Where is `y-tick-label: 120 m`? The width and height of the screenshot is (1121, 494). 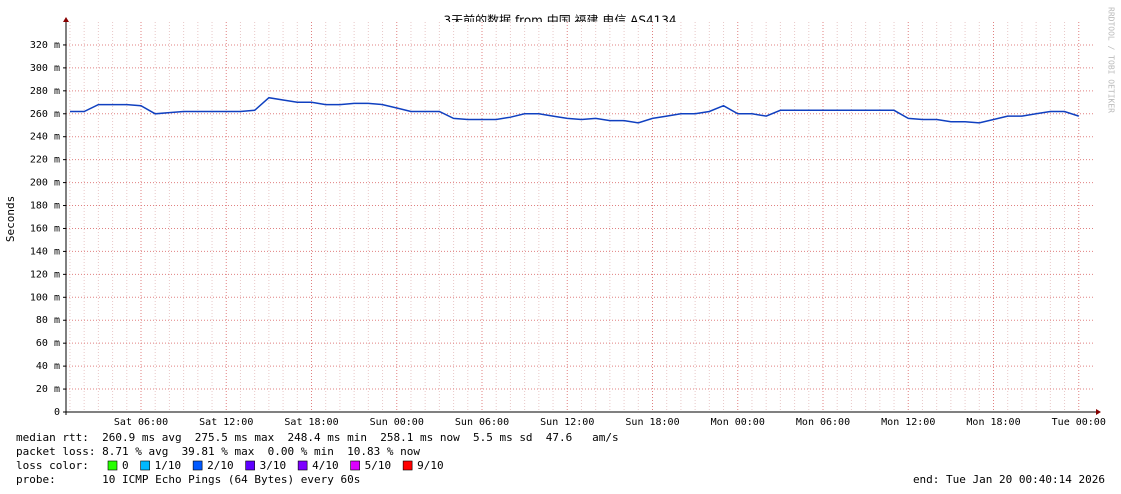
y-tick-label: 120 m is located at coordinates (45, 274).